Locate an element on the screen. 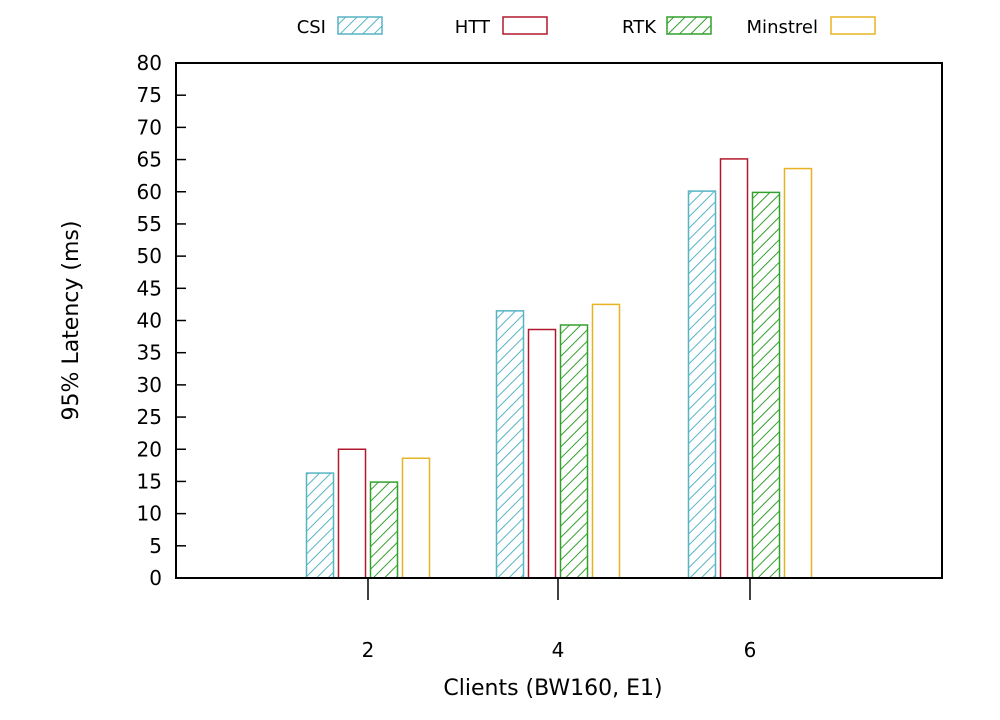 The width and height of the screenshot is (1000, 720). y-tick-label: 40 is located at coordinates (149, 321).